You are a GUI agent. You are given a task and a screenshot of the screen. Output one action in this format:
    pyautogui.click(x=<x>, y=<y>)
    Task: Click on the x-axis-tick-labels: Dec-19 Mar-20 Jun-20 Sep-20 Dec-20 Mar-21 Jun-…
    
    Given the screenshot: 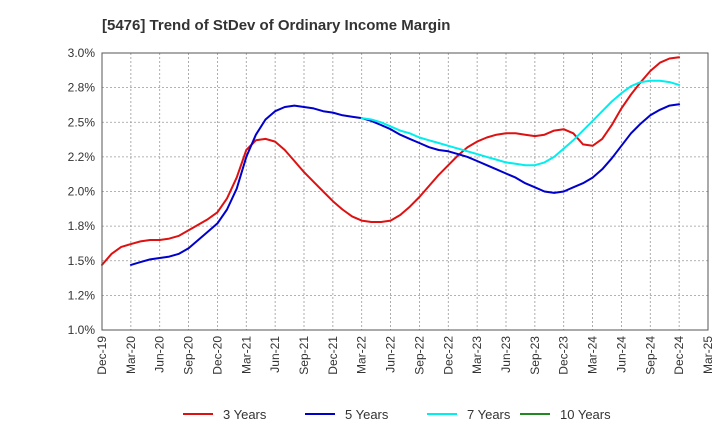 What is the action you would take?
    pyautogui.click(x=405, y=355)
    